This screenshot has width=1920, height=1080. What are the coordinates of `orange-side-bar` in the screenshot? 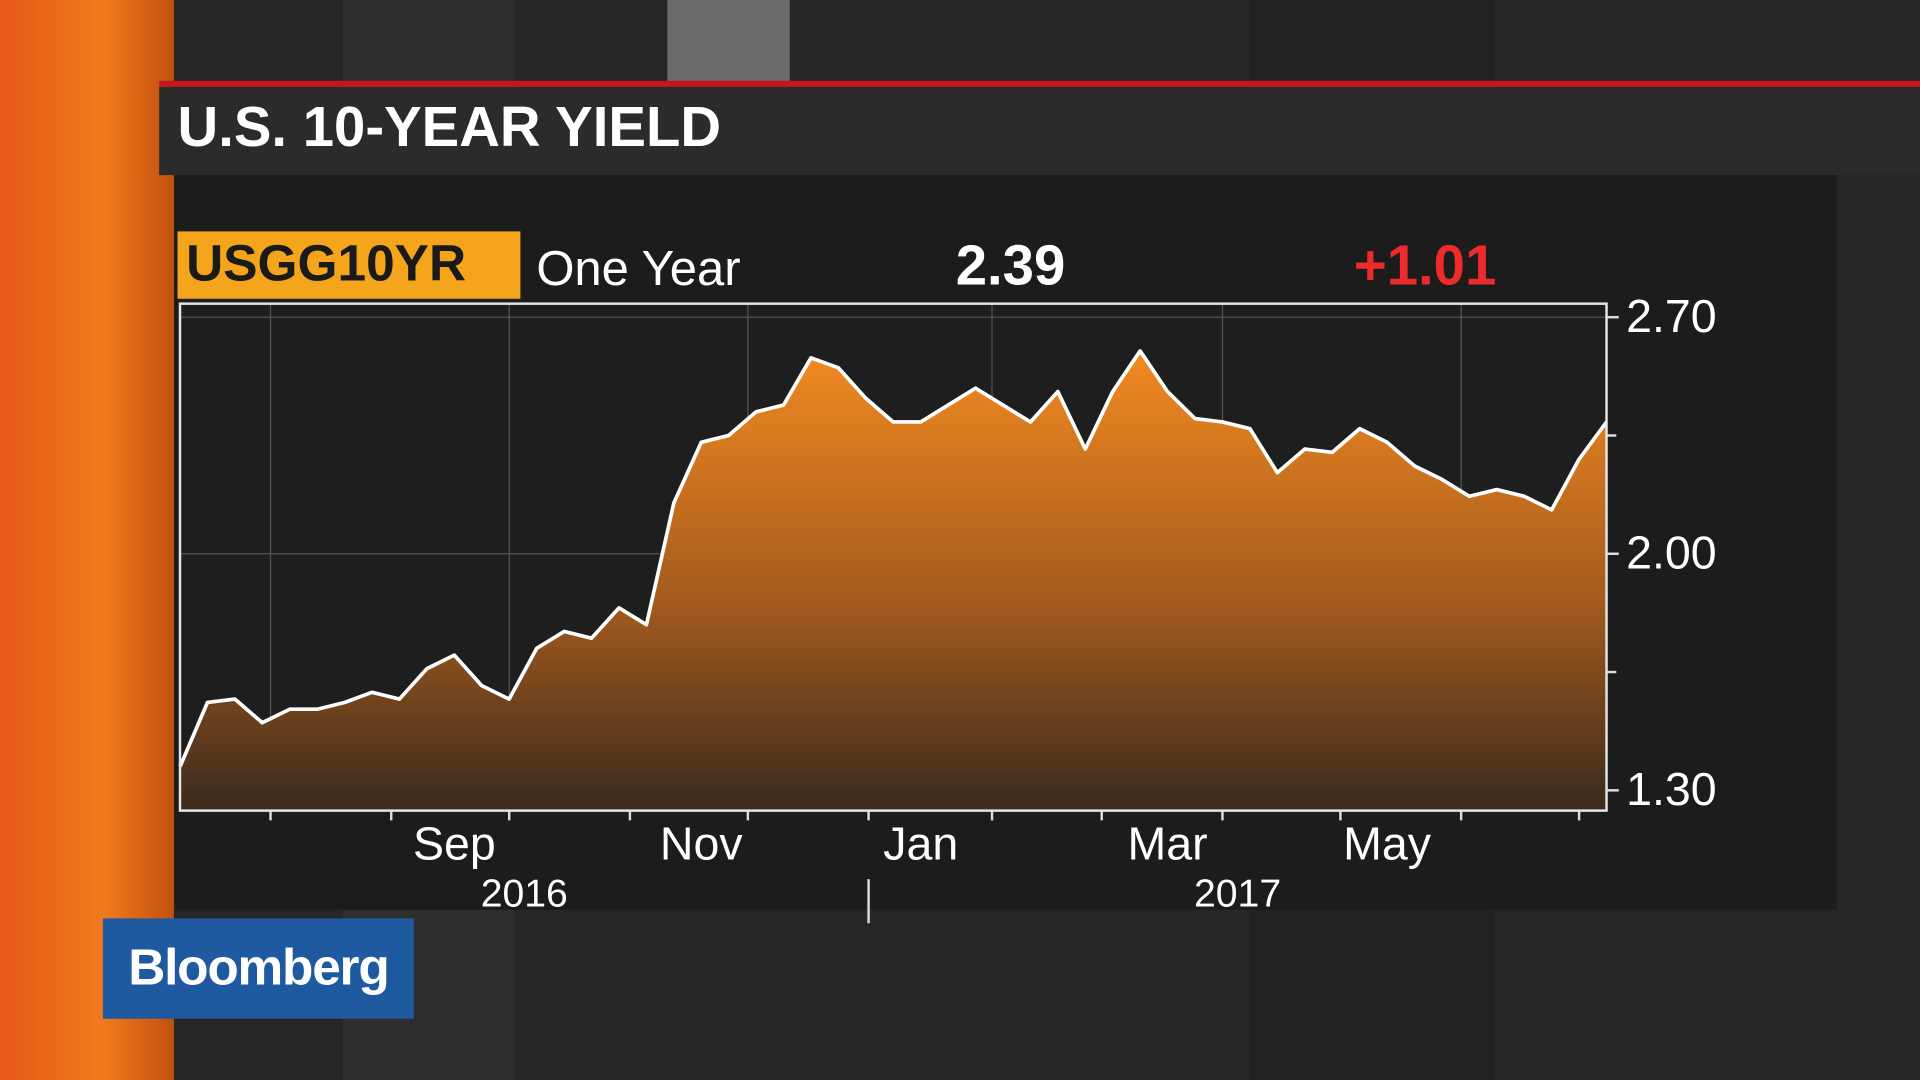 It's located at (87, 540).